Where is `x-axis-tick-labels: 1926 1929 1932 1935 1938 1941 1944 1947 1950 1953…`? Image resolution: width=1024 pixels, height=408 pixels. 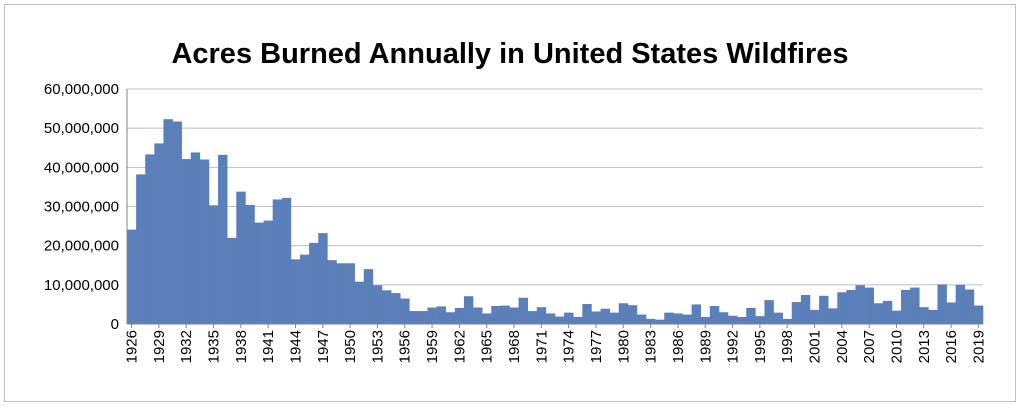 x-axis-tick-labels: 1926 1929 1932 1935 1938 1941 1944 1947 1950 1953… is located at coordinates (556, 346).